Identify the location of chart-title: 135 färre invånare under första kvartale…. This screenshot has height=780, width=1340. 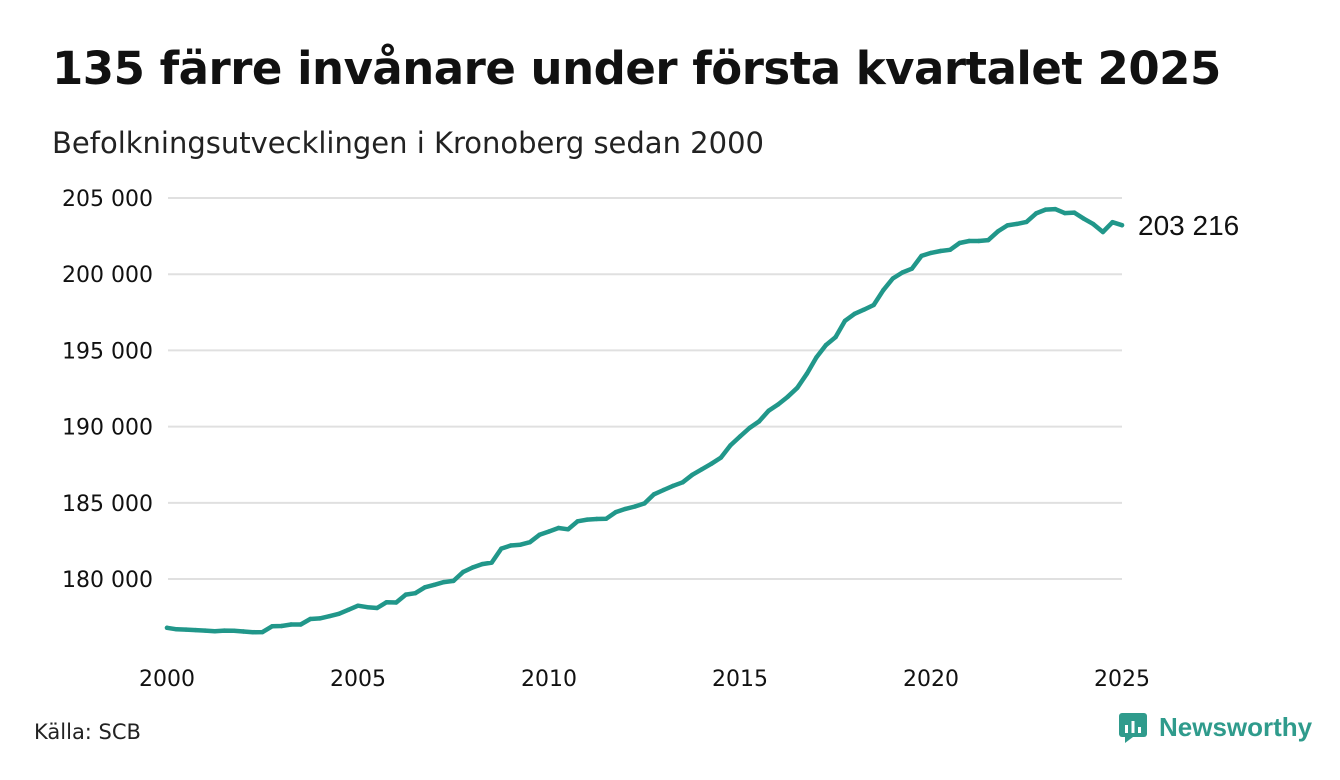
(636, 68).